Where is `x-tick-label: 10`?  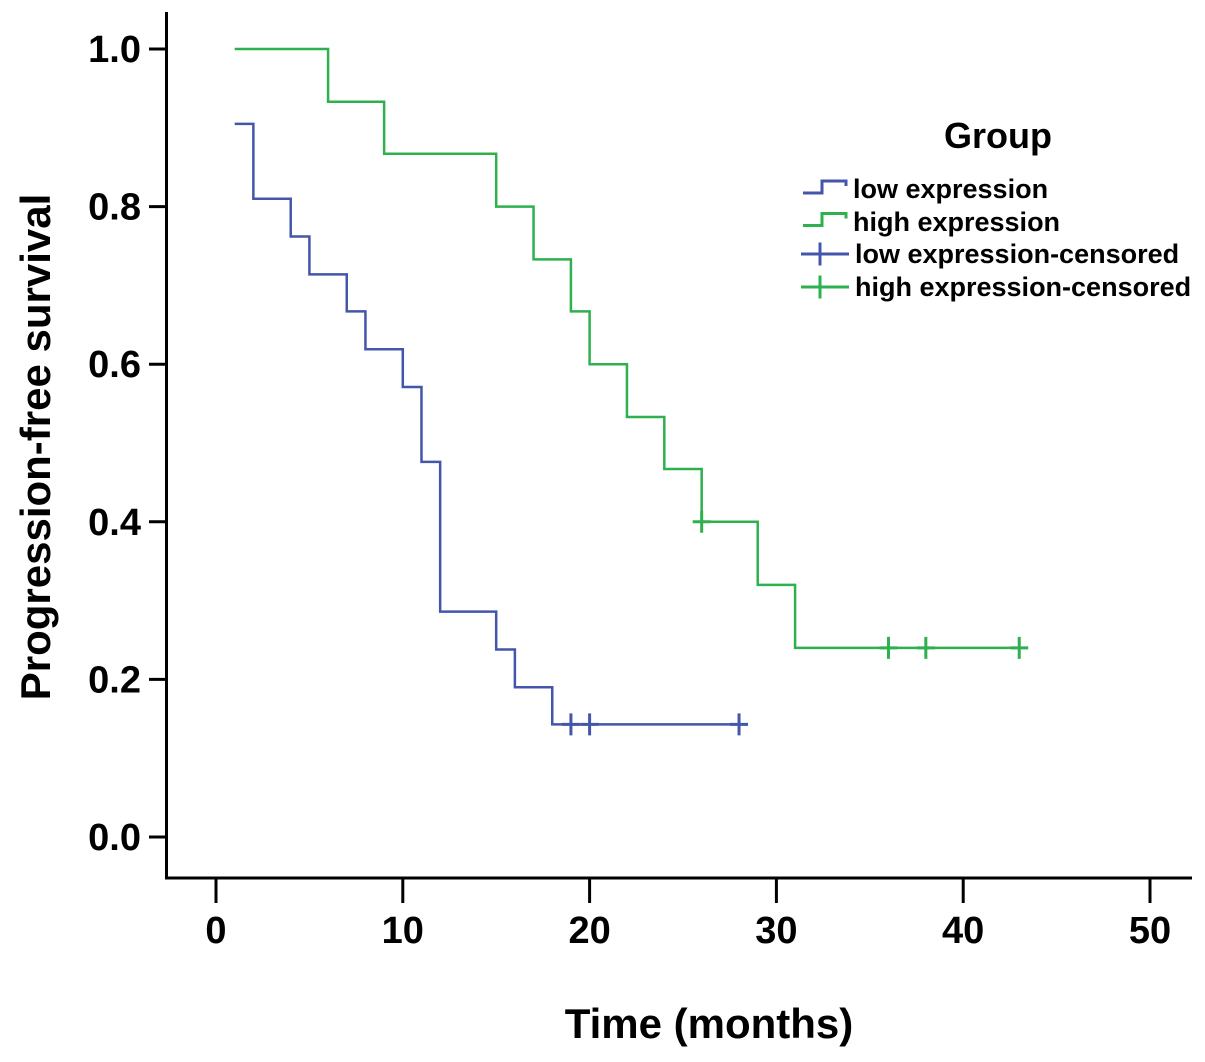 x-tick-label: 10 is located at coordinates (403, 931).